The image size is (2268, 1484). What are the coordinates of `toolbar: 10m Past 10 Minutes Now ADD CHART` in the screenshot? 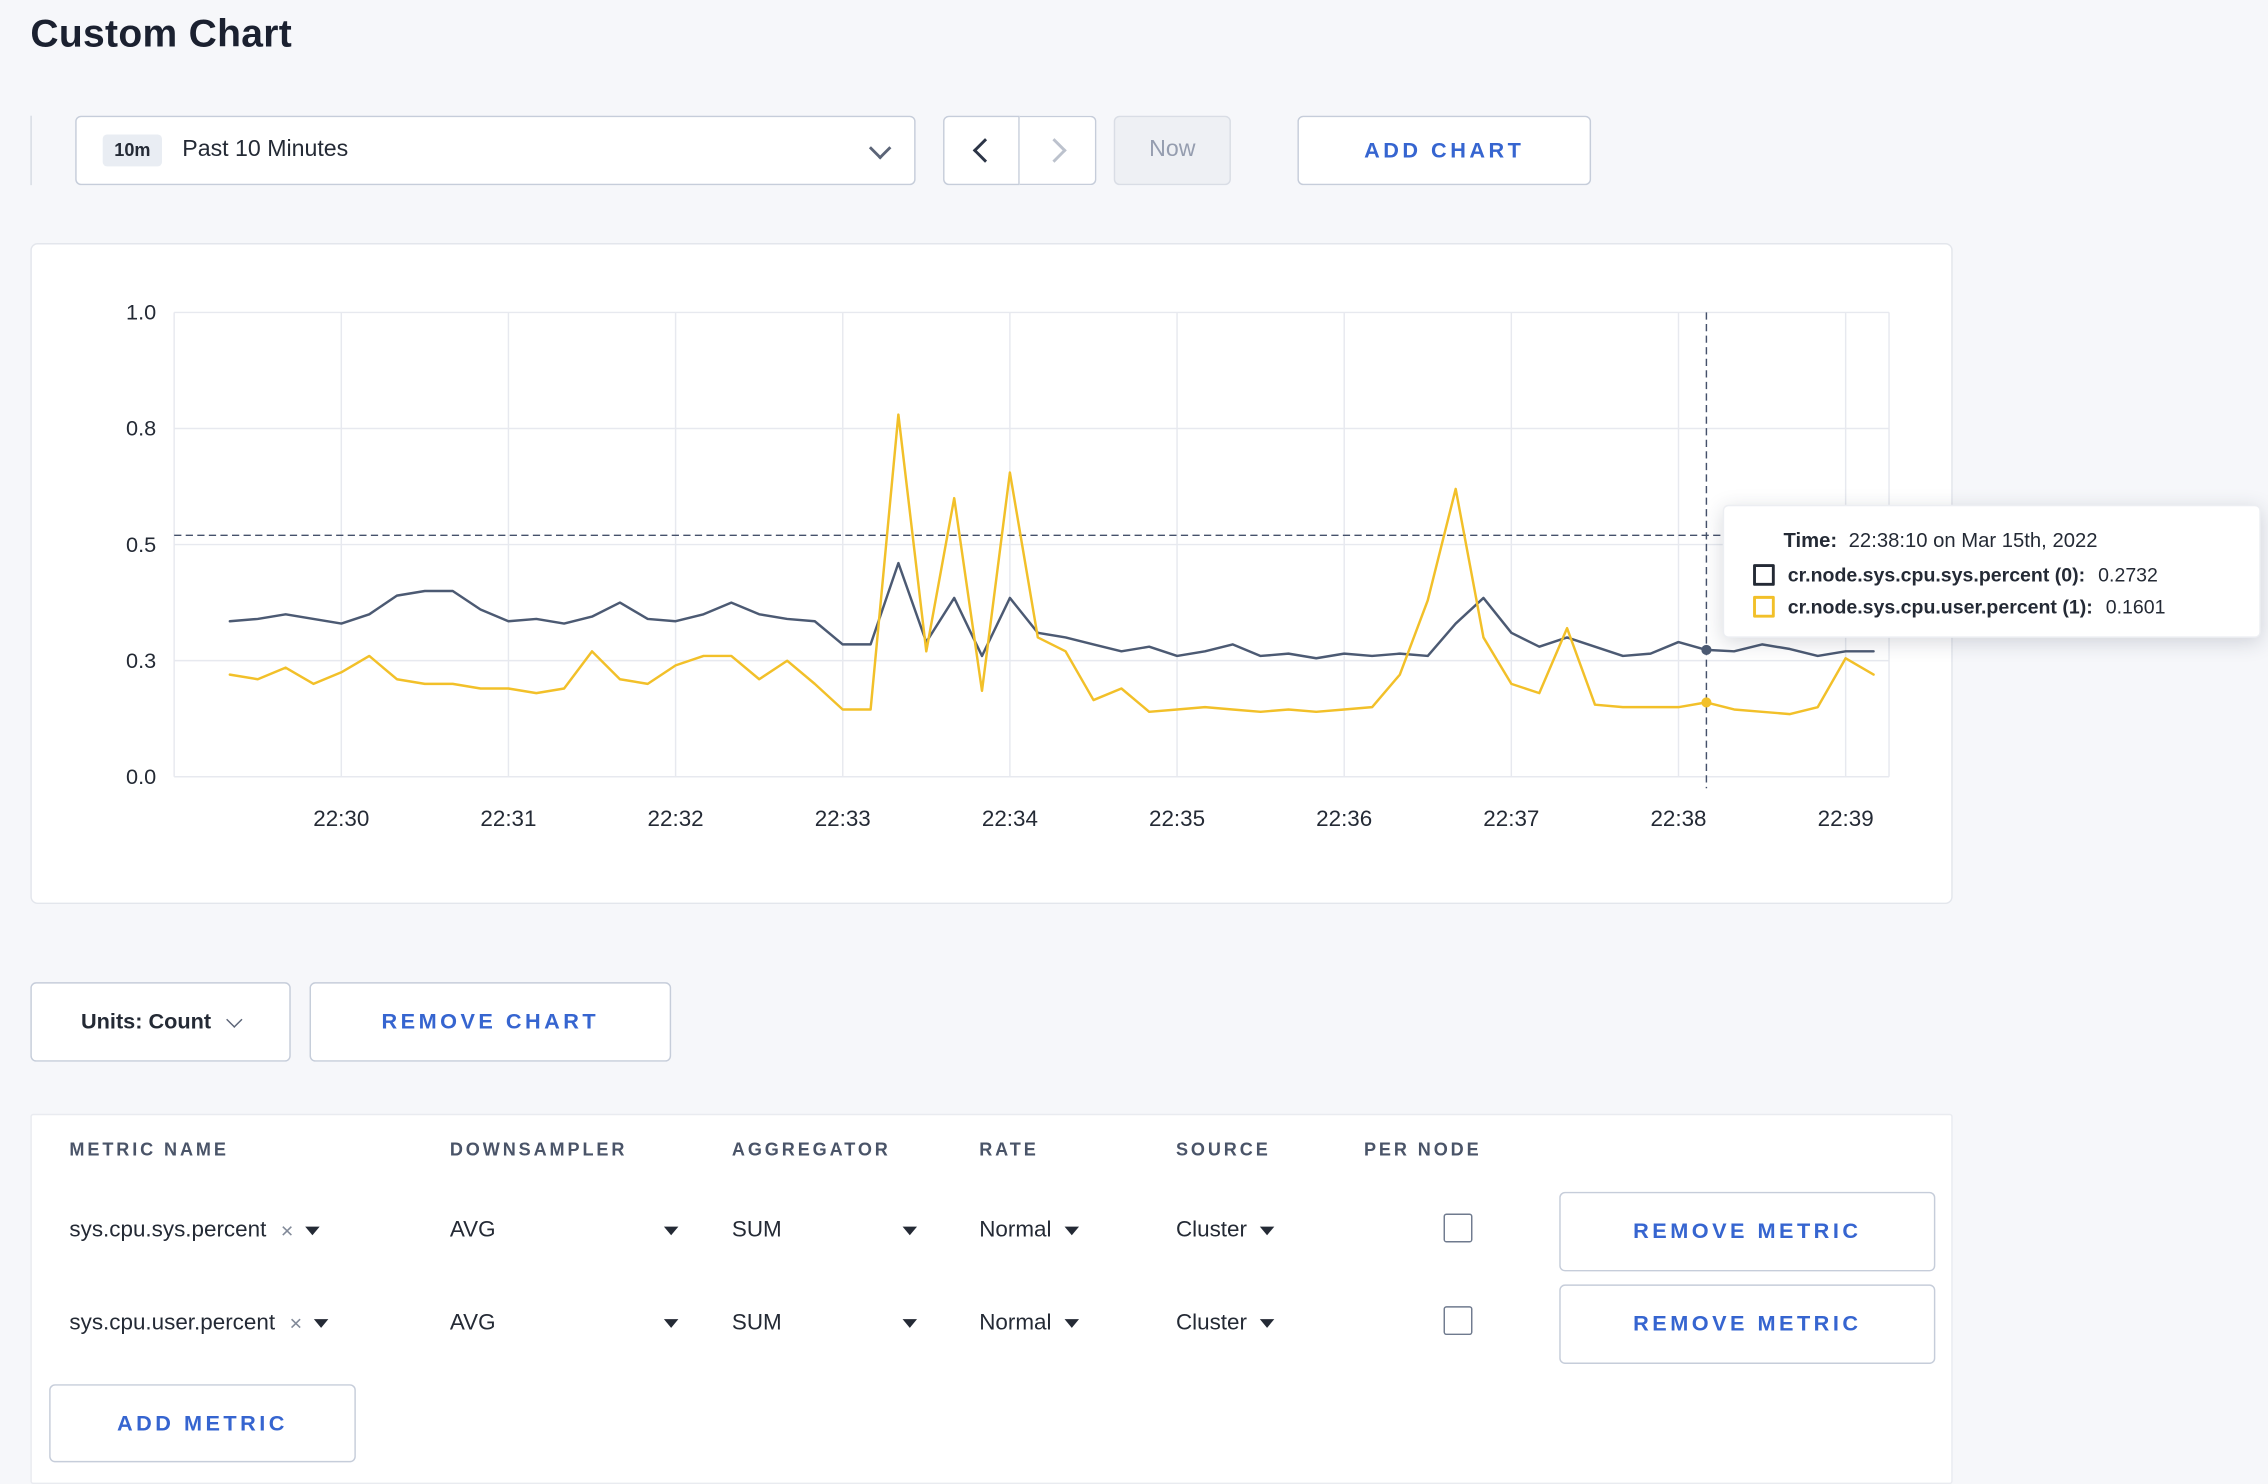 It's located at (1149, 150).